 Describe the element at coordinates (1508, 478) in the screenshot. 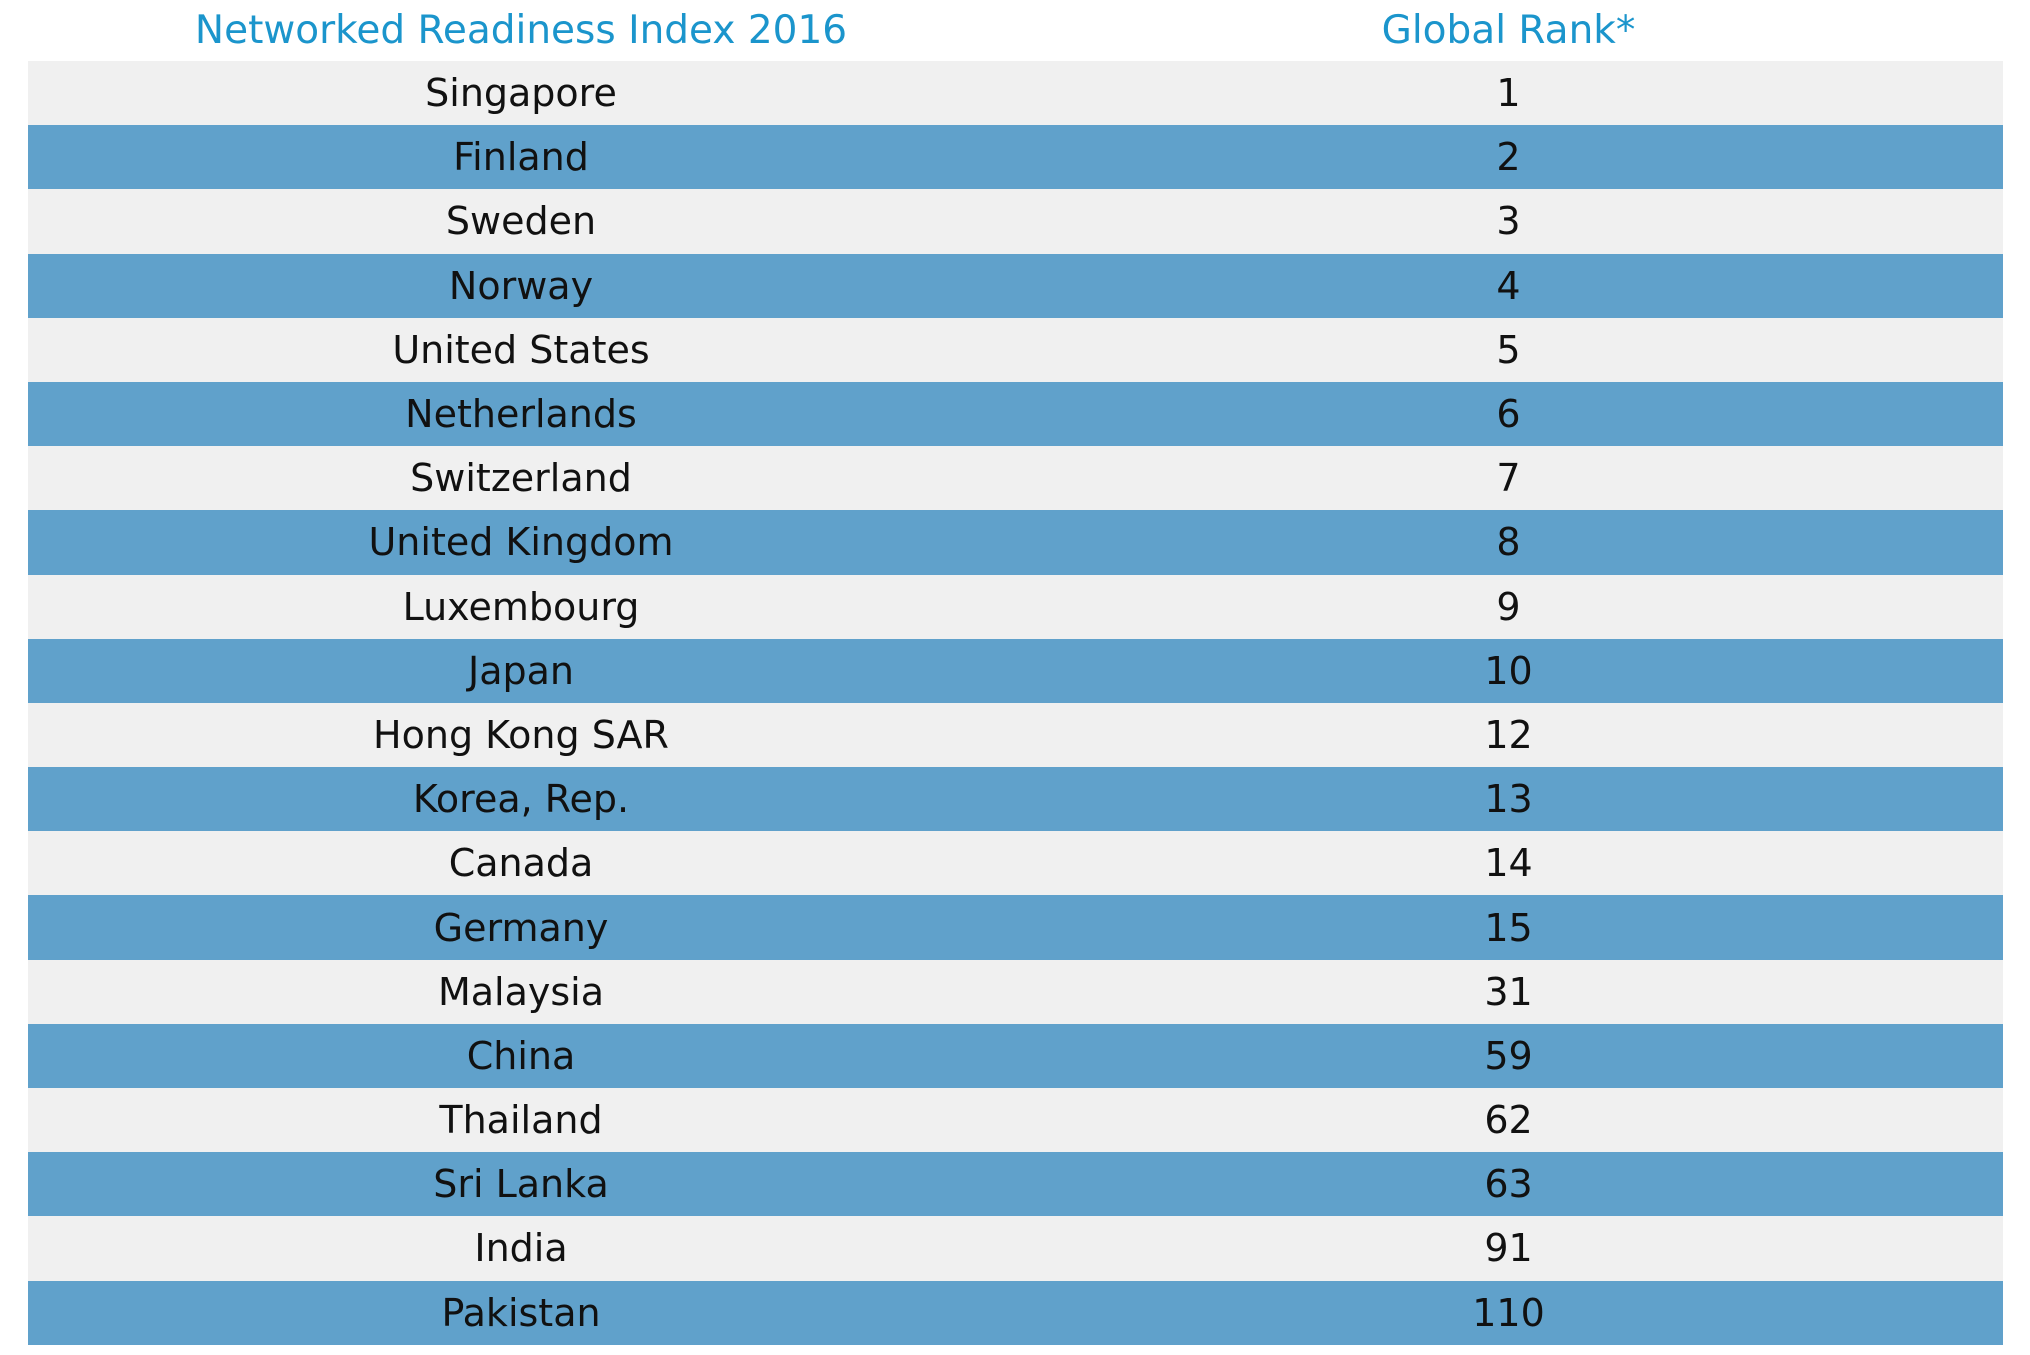

I see `rank-cell: 7` at that location.